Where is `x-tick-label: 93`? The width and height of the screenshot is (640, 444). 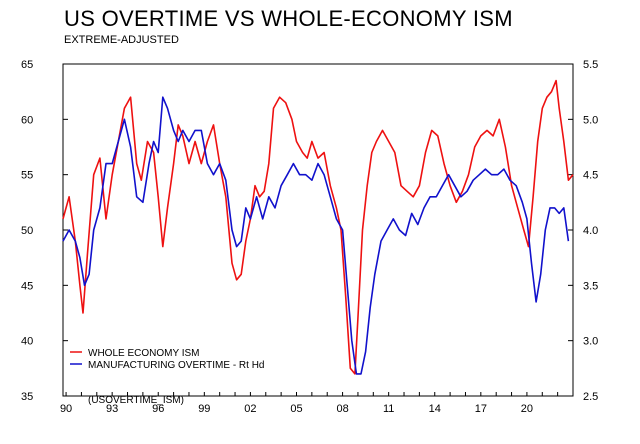 x-tick-label: 93 is located at coordinates (112, 409).